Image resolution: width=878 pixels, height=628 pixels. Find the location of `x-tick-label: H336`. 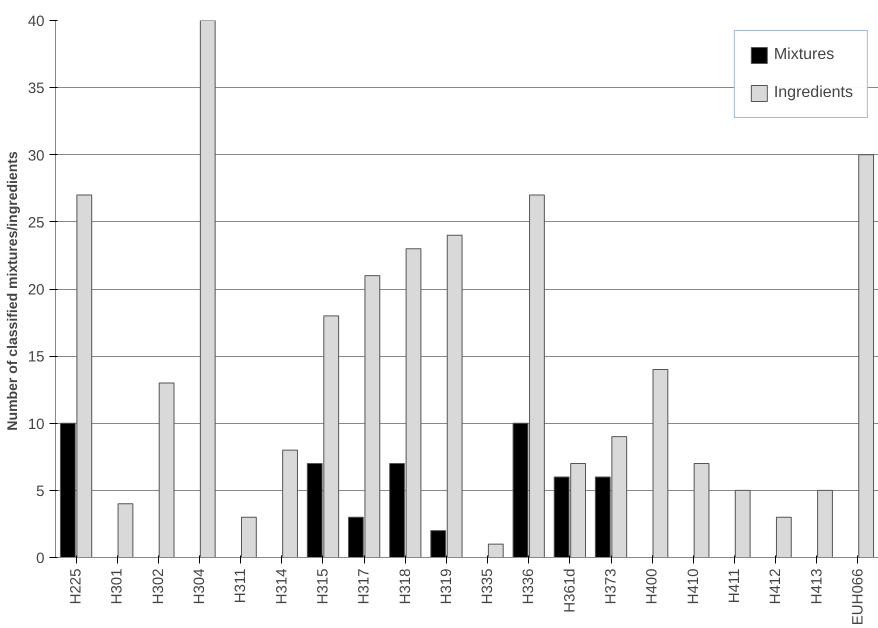

x-tick-label: H336 is located at coordinates (529, 586).